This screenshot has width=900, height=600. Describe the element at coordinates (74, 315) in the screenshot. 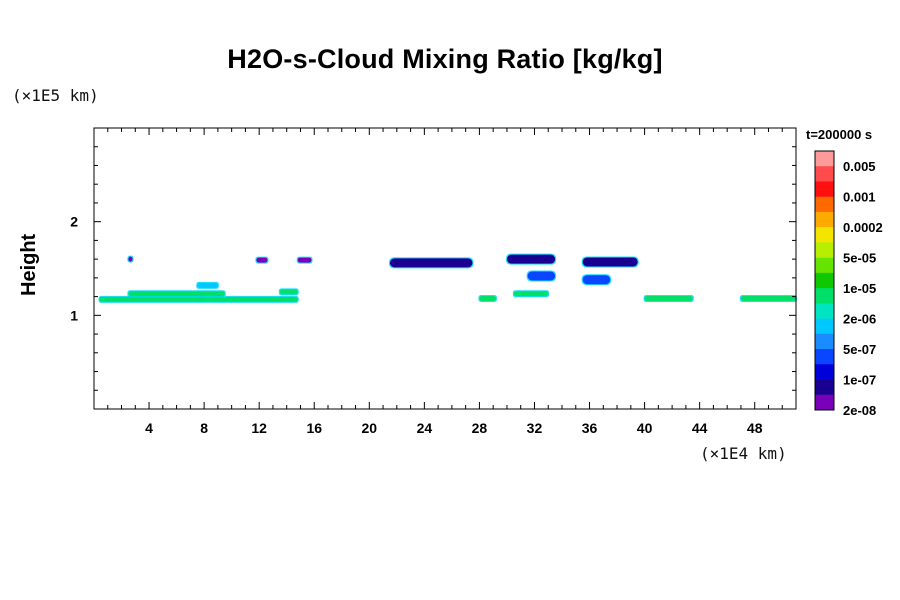

I see `y-tick-label: 1` at that location.